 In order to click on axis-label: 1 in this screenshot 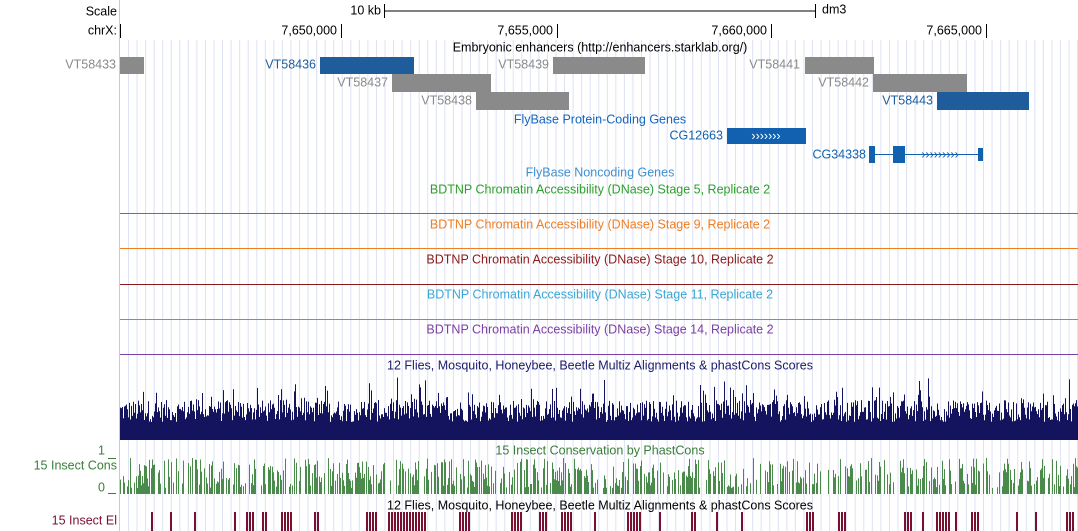, I will do `click(101, 450)`.